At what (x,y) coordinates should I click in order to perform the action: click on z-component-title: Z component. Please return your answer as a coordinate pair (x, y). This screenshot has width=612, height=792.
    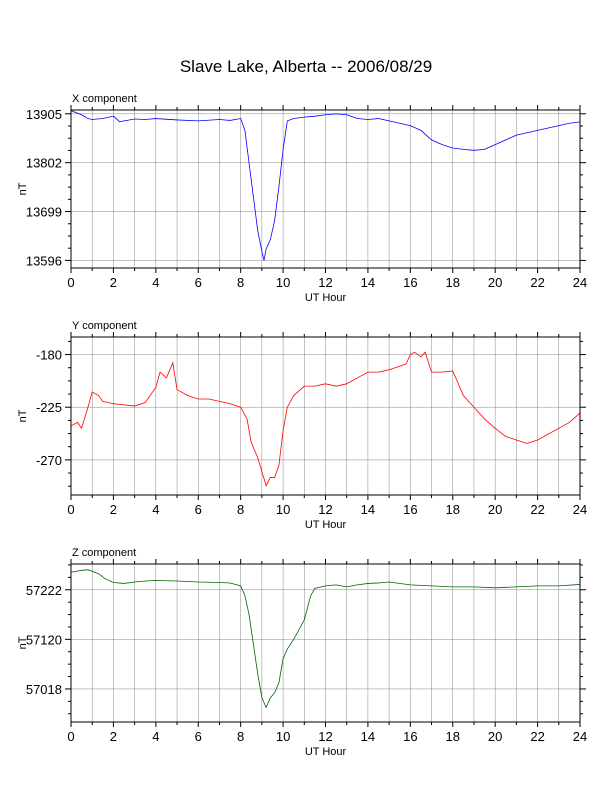
    Looking at the image, I should click on (104, 553).